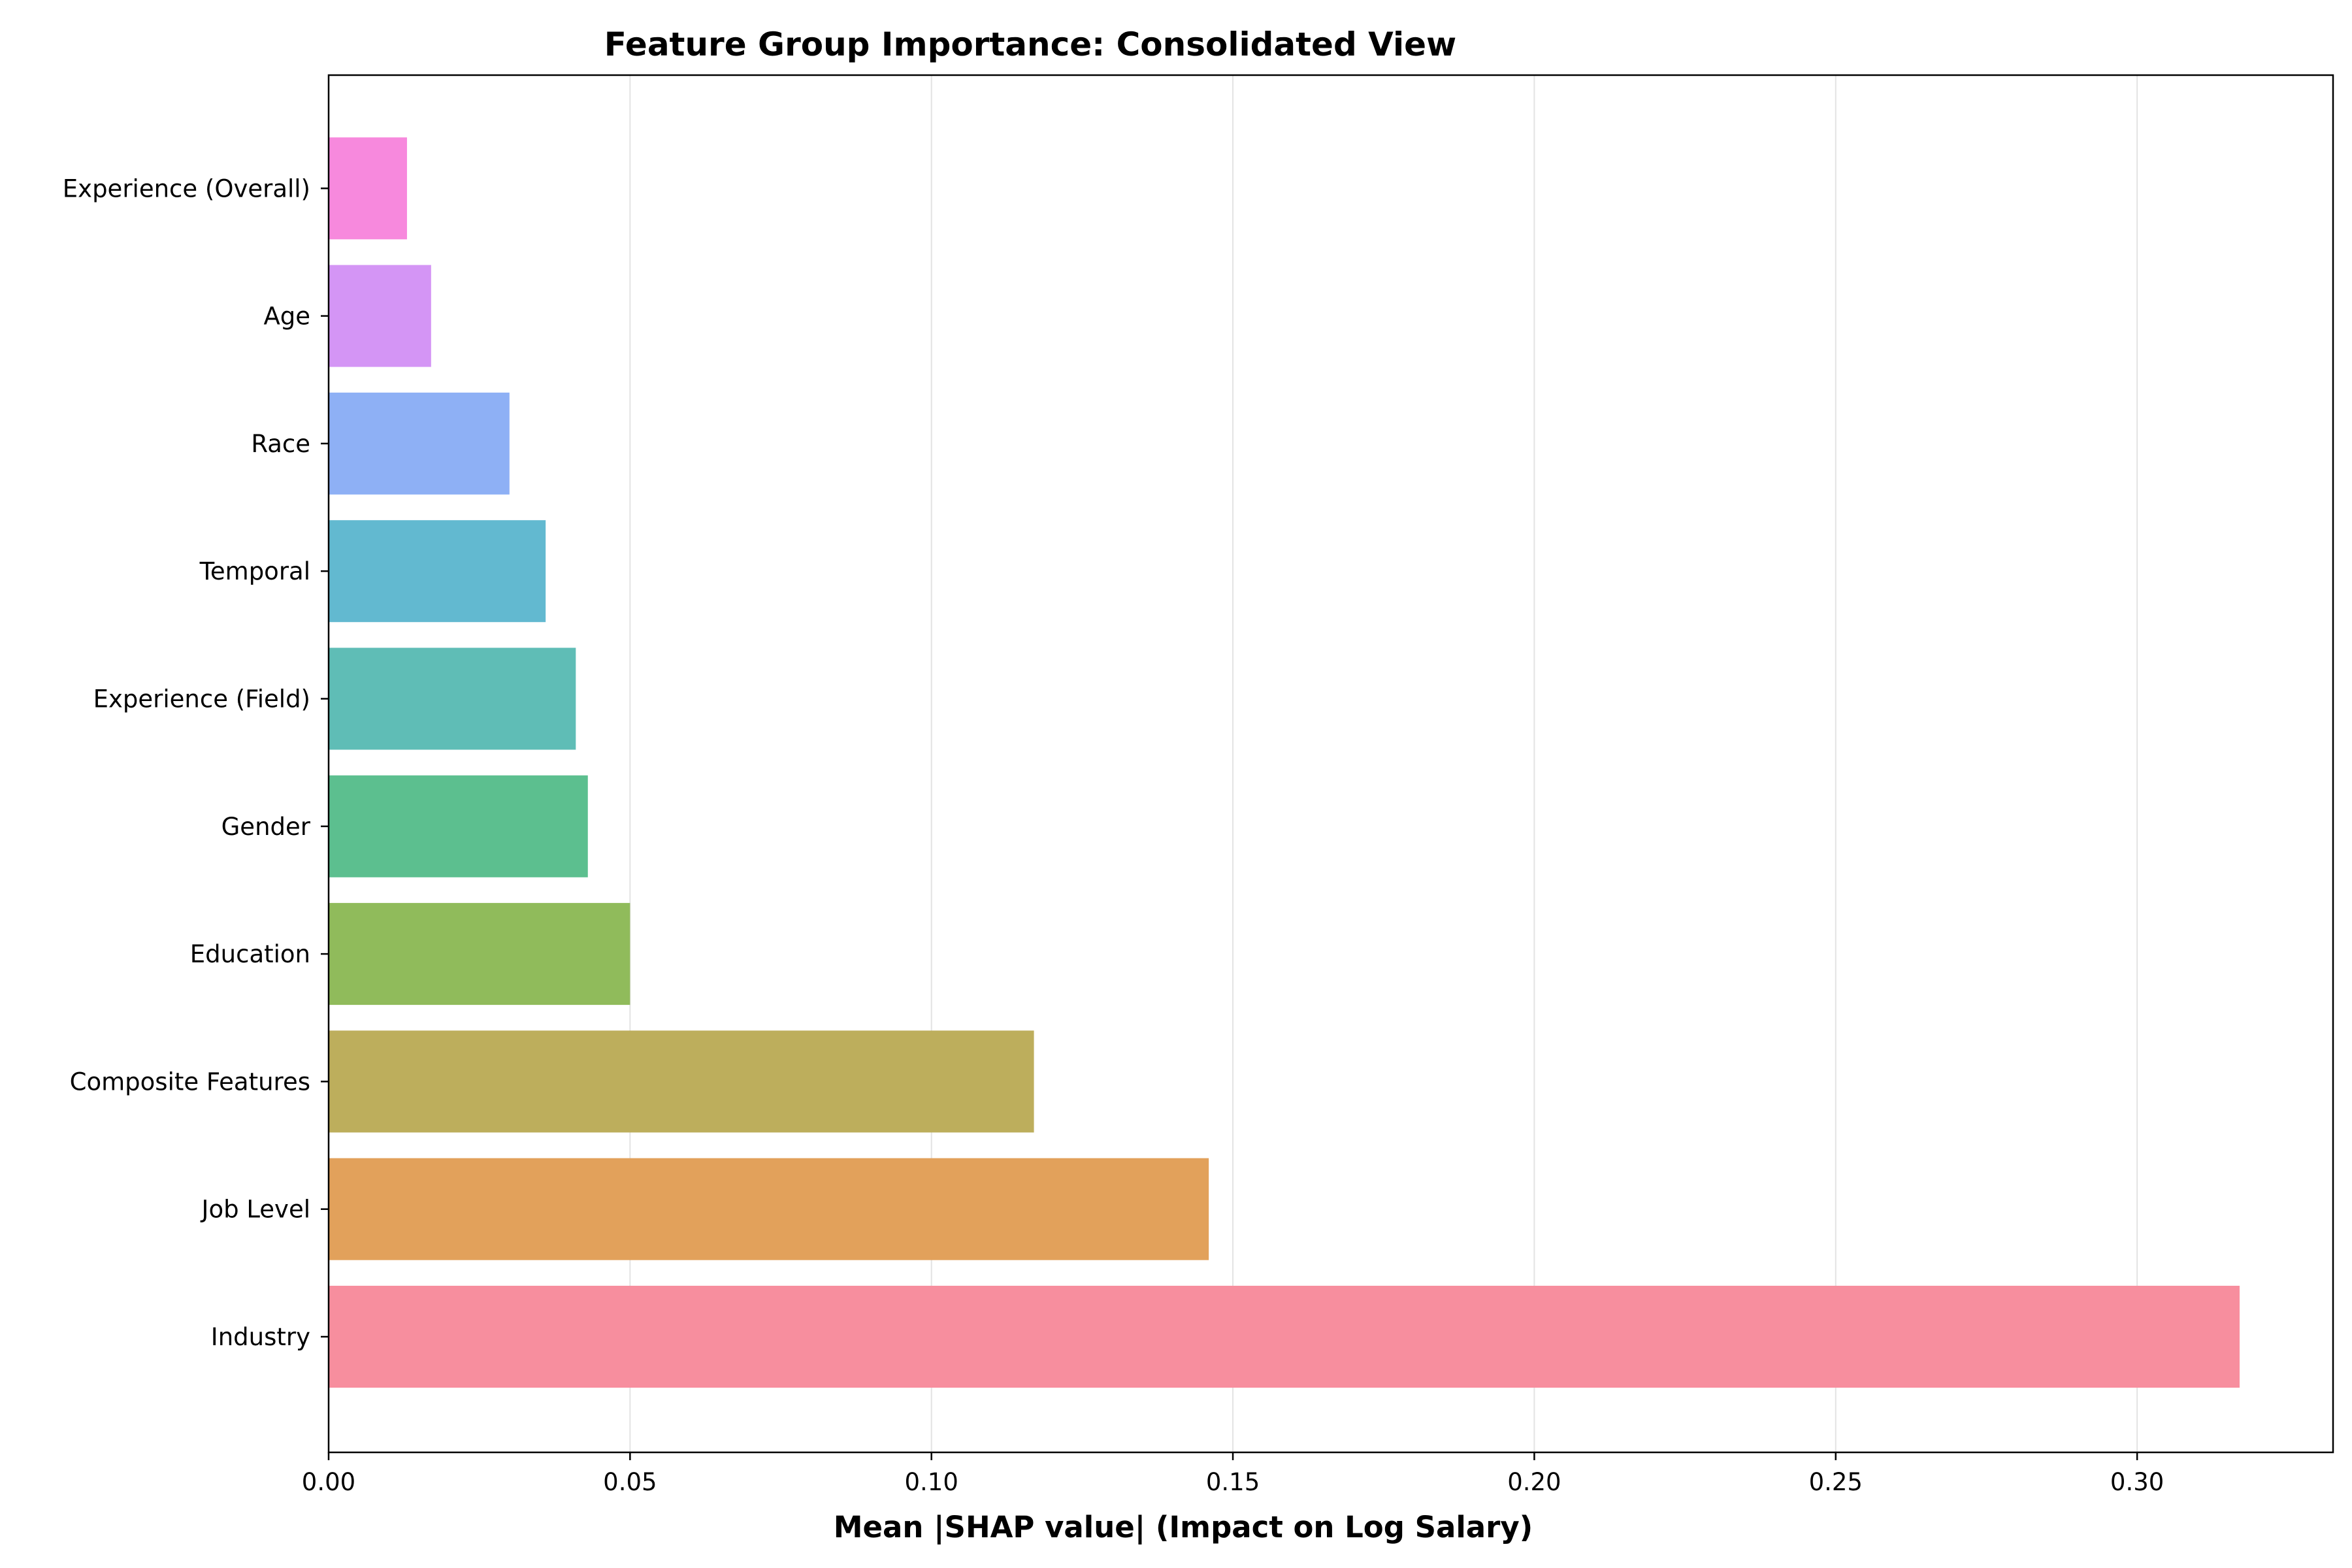 The width and height of the screenshot is (2352, 1568). Describe the element at coordinates (250, 954) in the screenshot. I see `y-tick-label: Education` at that location.